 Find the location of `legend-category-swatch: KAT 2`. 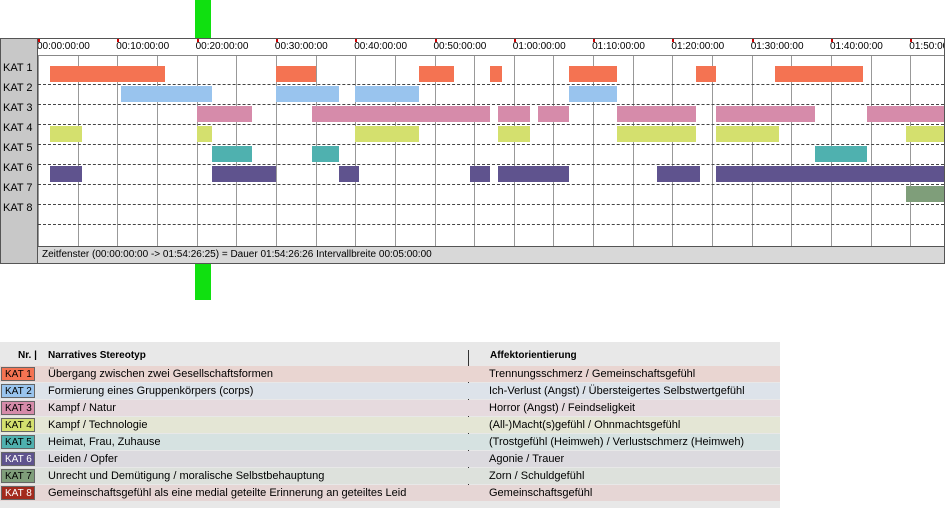

legend-category-swatch: KAT 2 is located at coordinates (18, 391).